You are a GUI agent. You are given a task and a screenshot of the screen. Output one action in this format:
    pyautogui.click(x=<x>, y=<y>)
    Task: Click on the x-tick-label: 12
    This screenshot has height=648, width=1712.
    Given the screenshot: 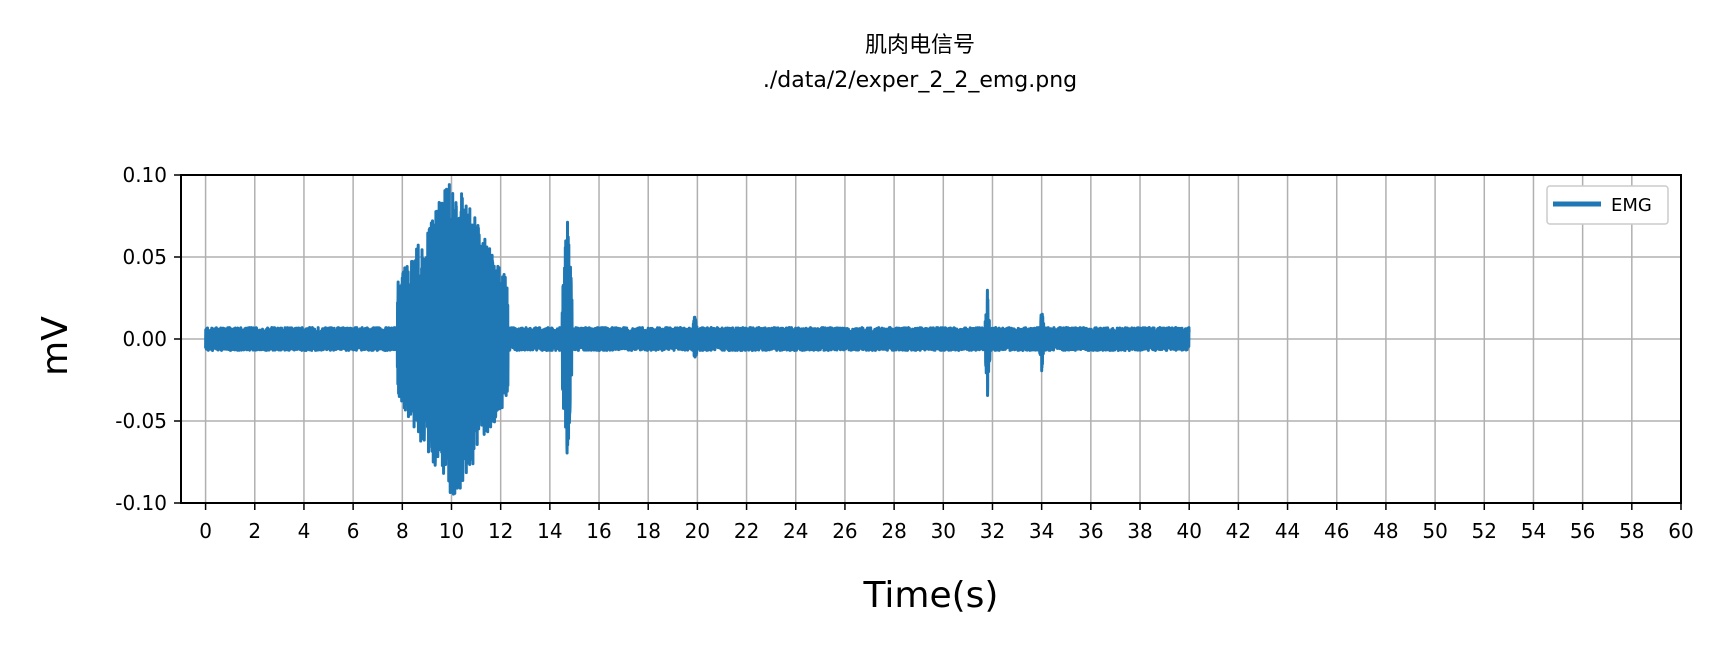 What is the action you would take?
    pyautogui.click(x=500, y=531)
    